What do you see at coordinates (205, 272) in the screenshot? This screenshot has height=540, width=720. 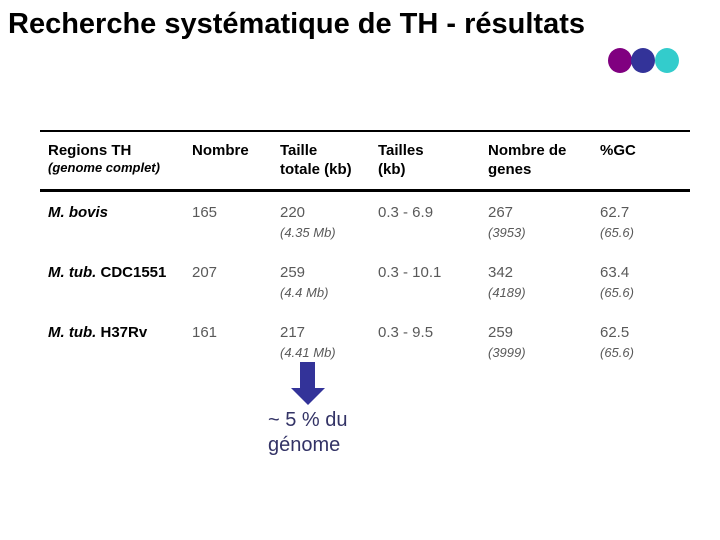 I see `cell-nombre: 207` at bounding box center [205, 272].